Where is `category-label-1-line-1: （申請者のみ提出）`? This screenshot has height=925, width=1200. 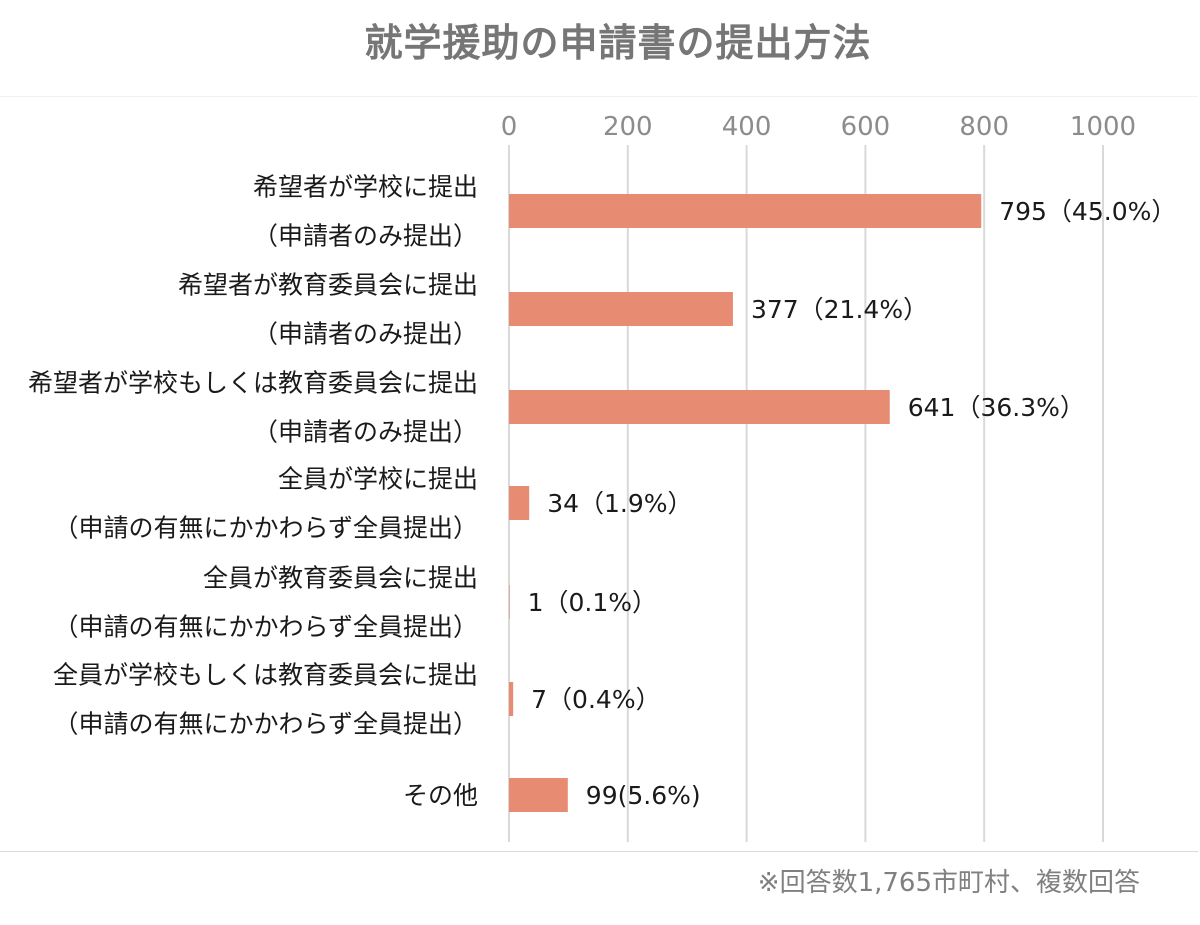 category-label-1-line-1: （申請者のみ提出） is located at coordinates (365, 334).